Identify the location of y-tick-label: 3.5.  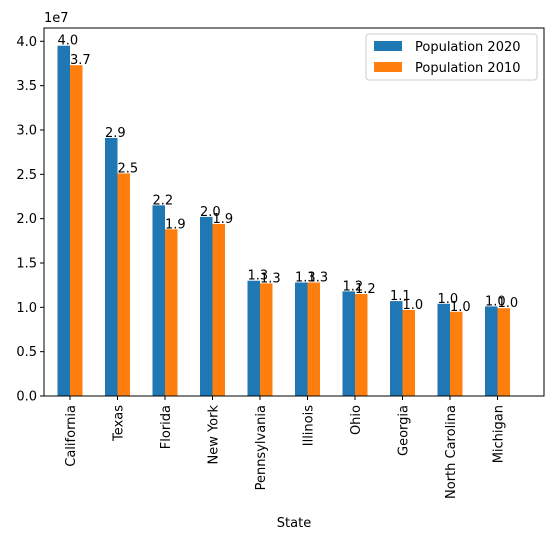
(26, 86).